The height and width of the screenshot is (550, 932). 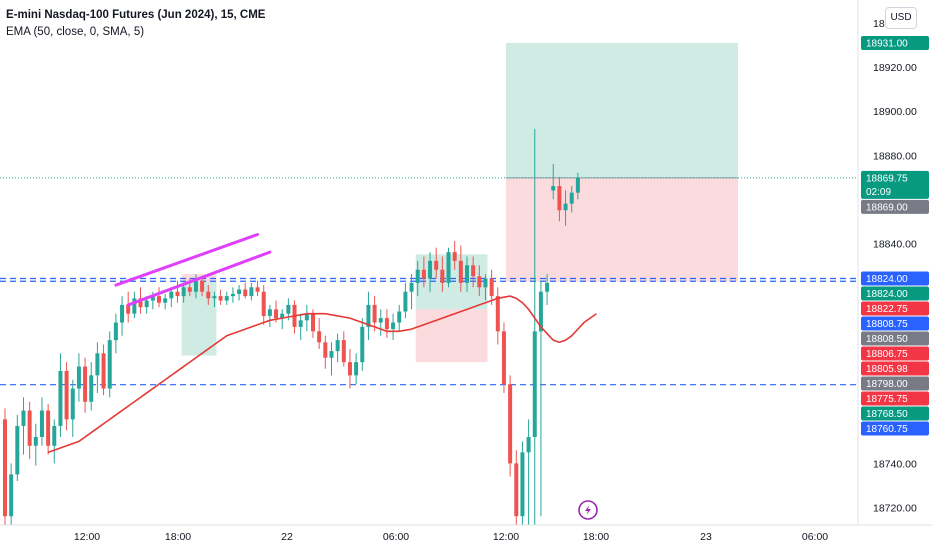 What do you see at coordinates (887, 399) in the screenshot?
I see `price-tag-label: 18775.75` at bounding box center [887, 399].